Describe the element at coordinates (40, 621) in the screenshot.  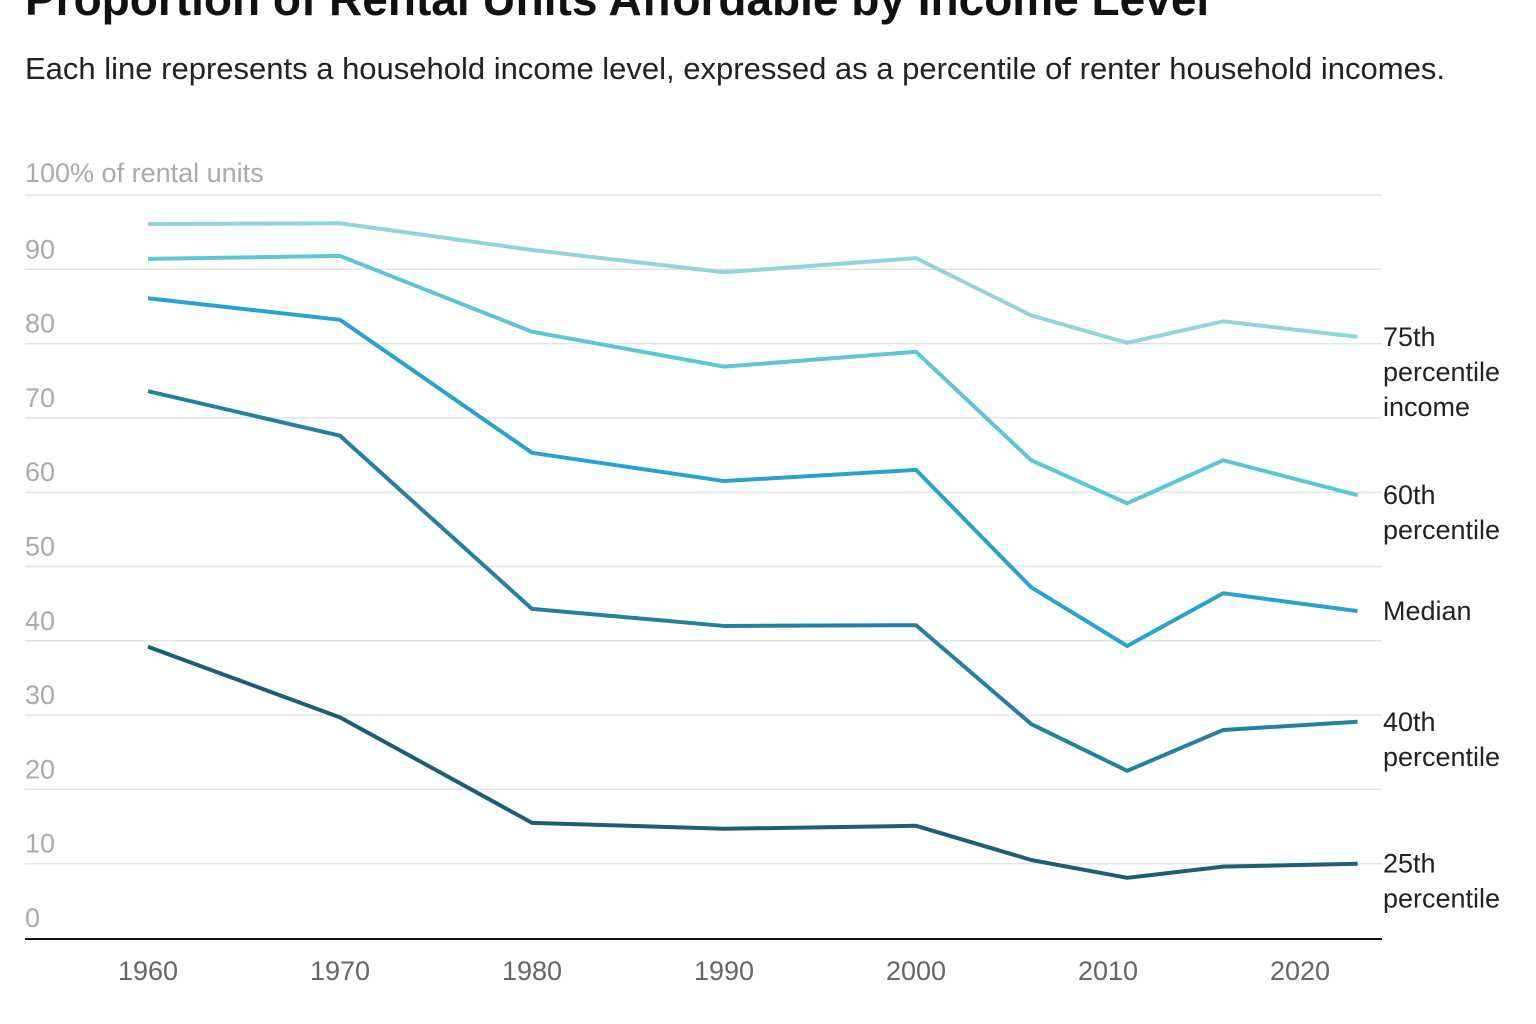
I see `y-tick-label: 40` at that location.